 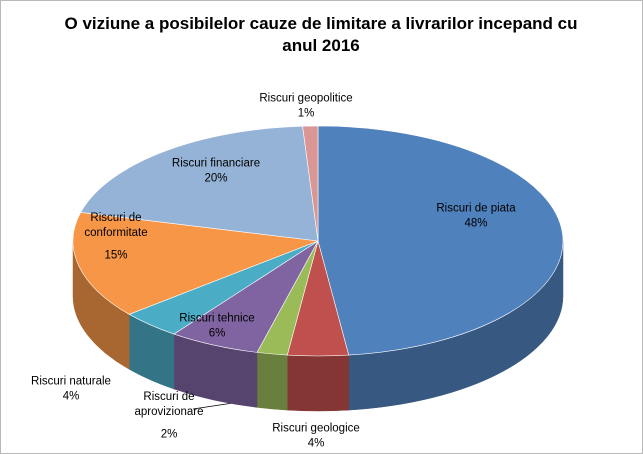 What do you see at coordinates (306, 113) in the screenshot?
I see `slice-value-label: 1%` at bounding box center [306, 113].